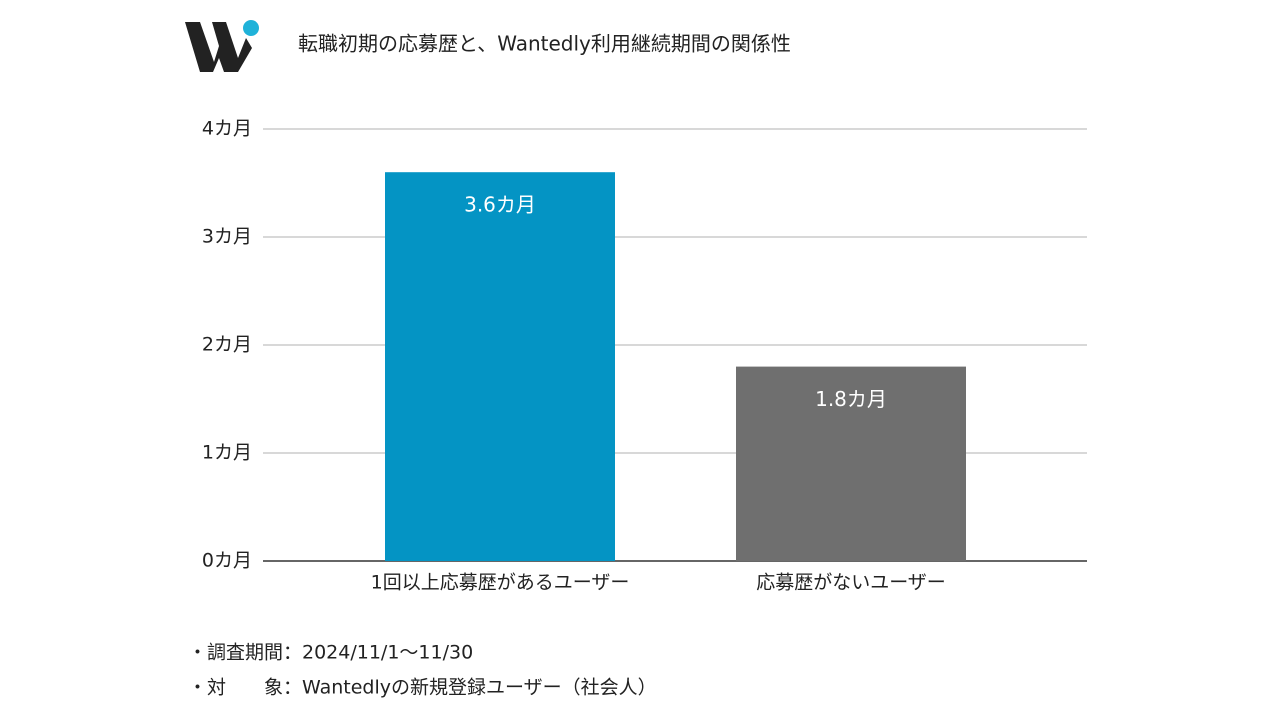 The image size is (1280, 720). Describe the element at coordinates (227, 129) in the screenshot. I see `y-tick-label: 4カ月` at that location.